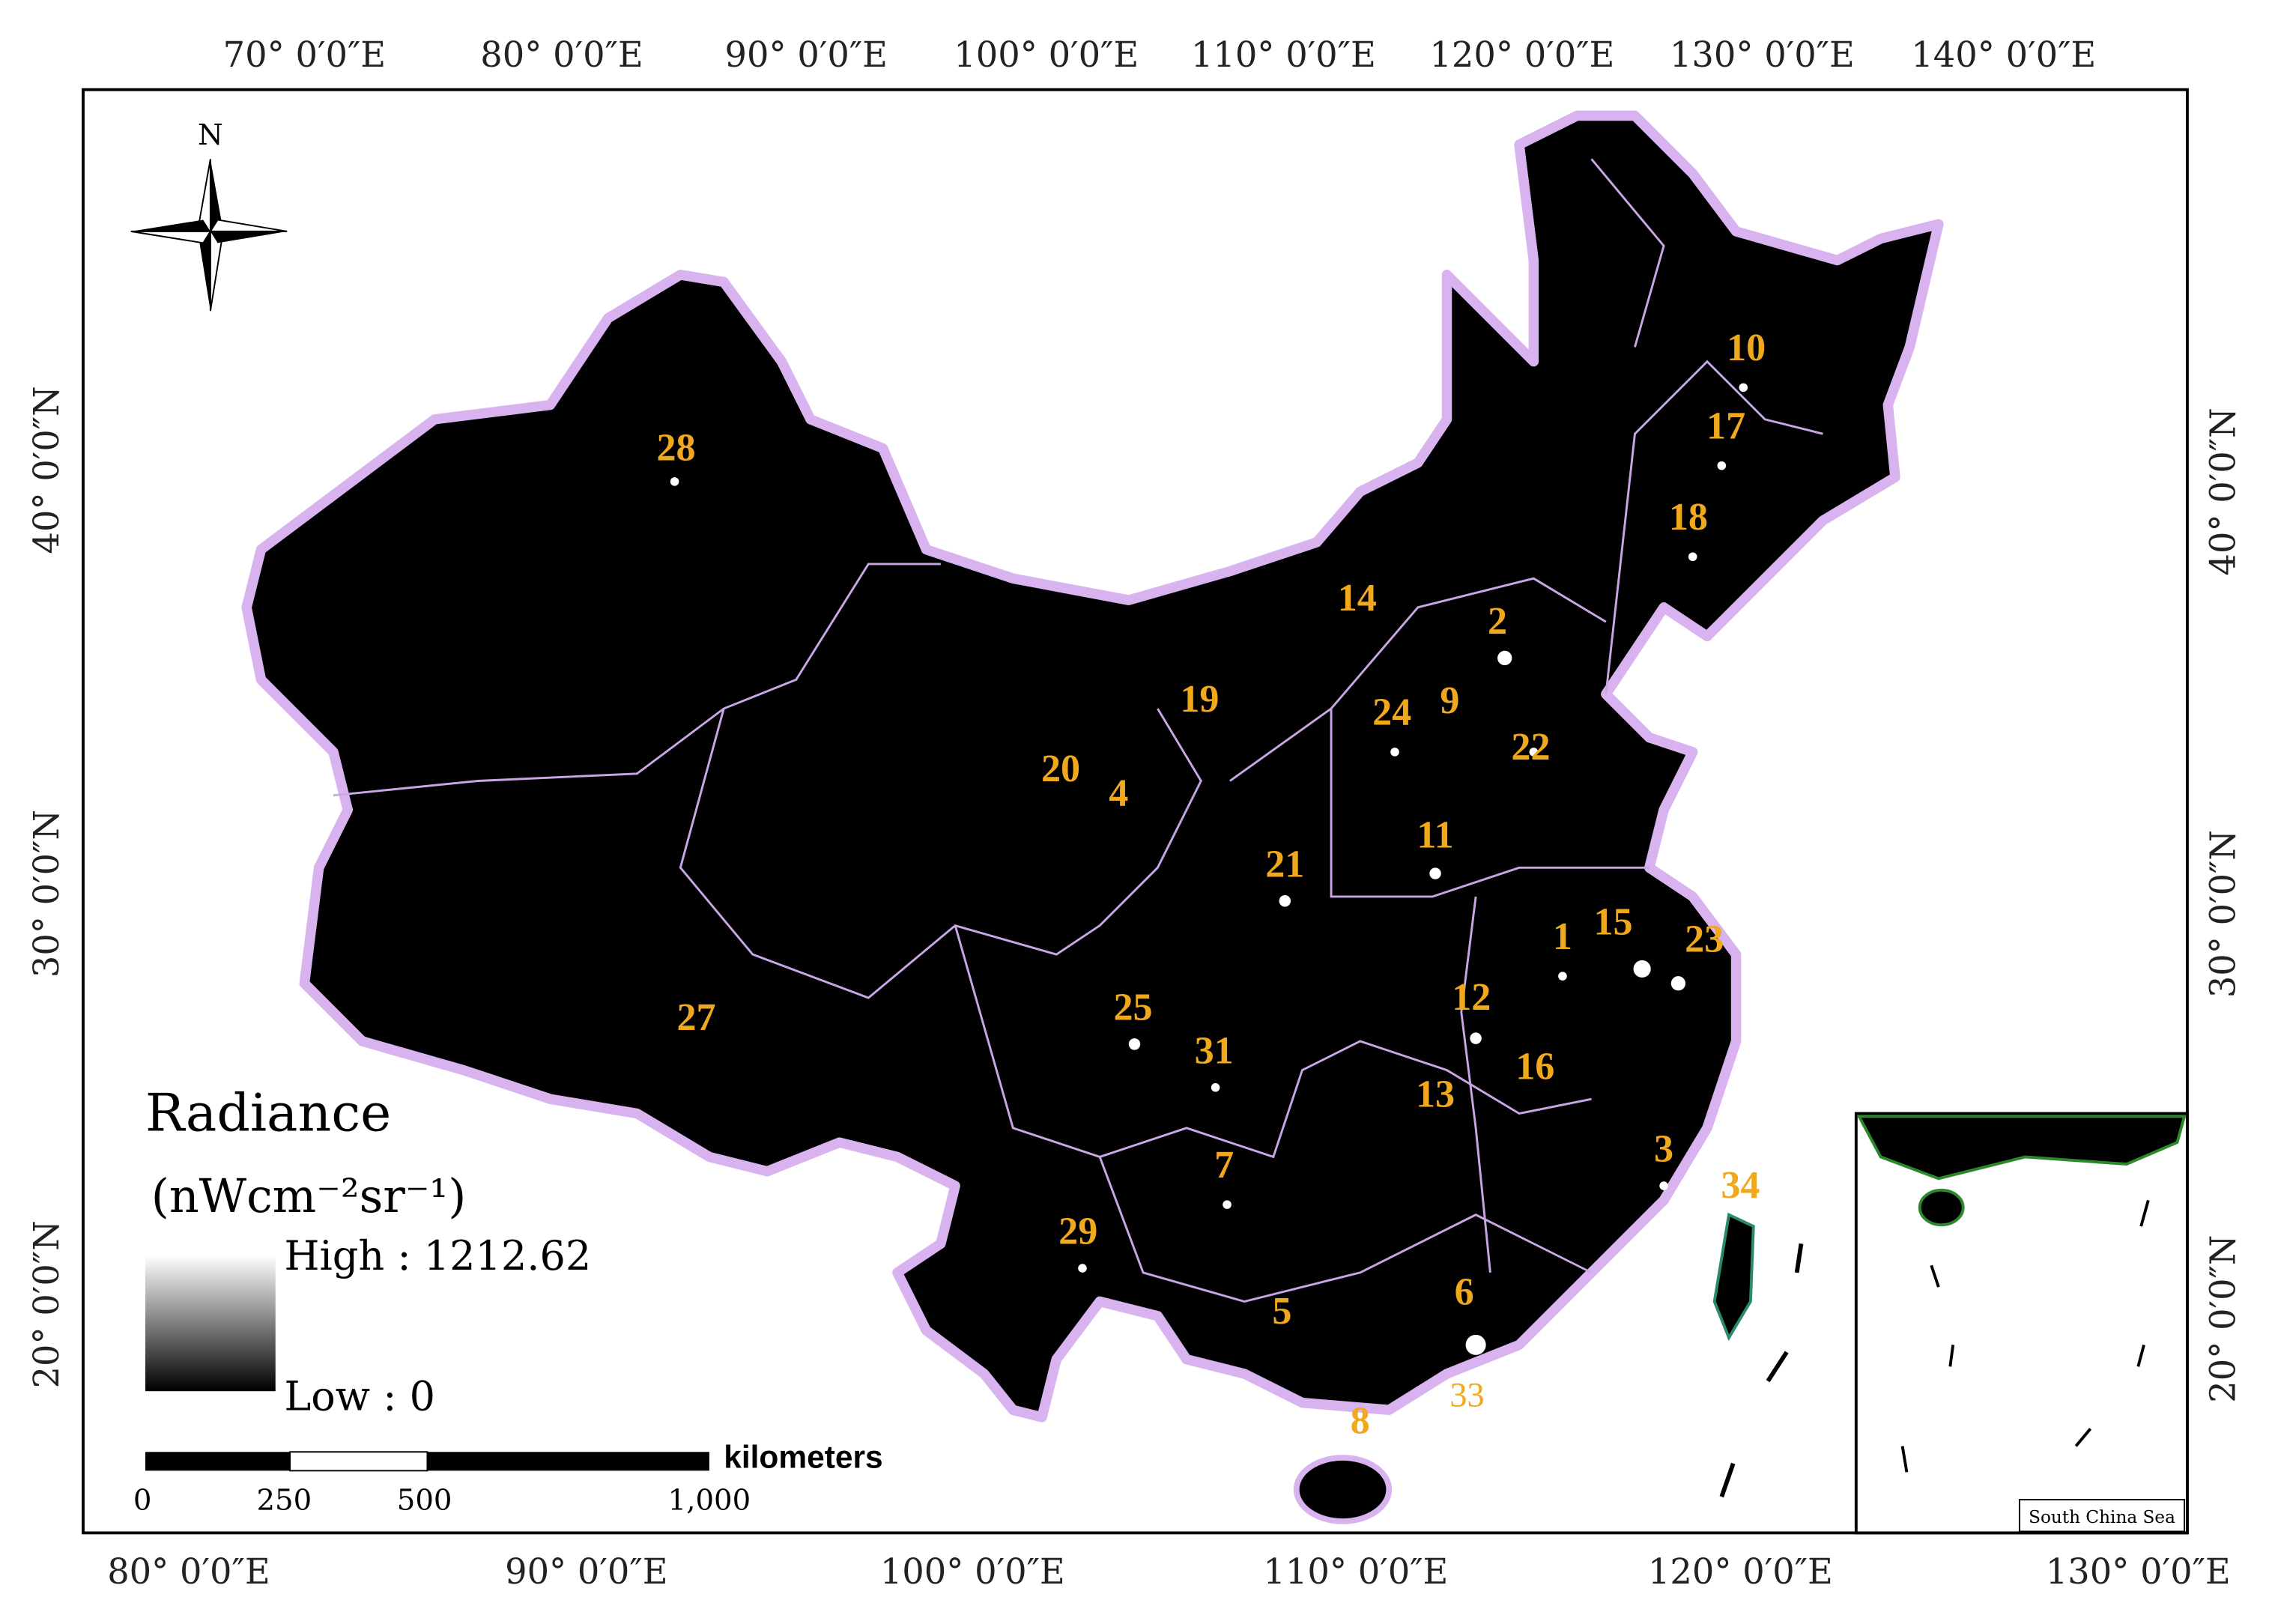  I want to click on inset: South China Sea, so click(2021, 1323).